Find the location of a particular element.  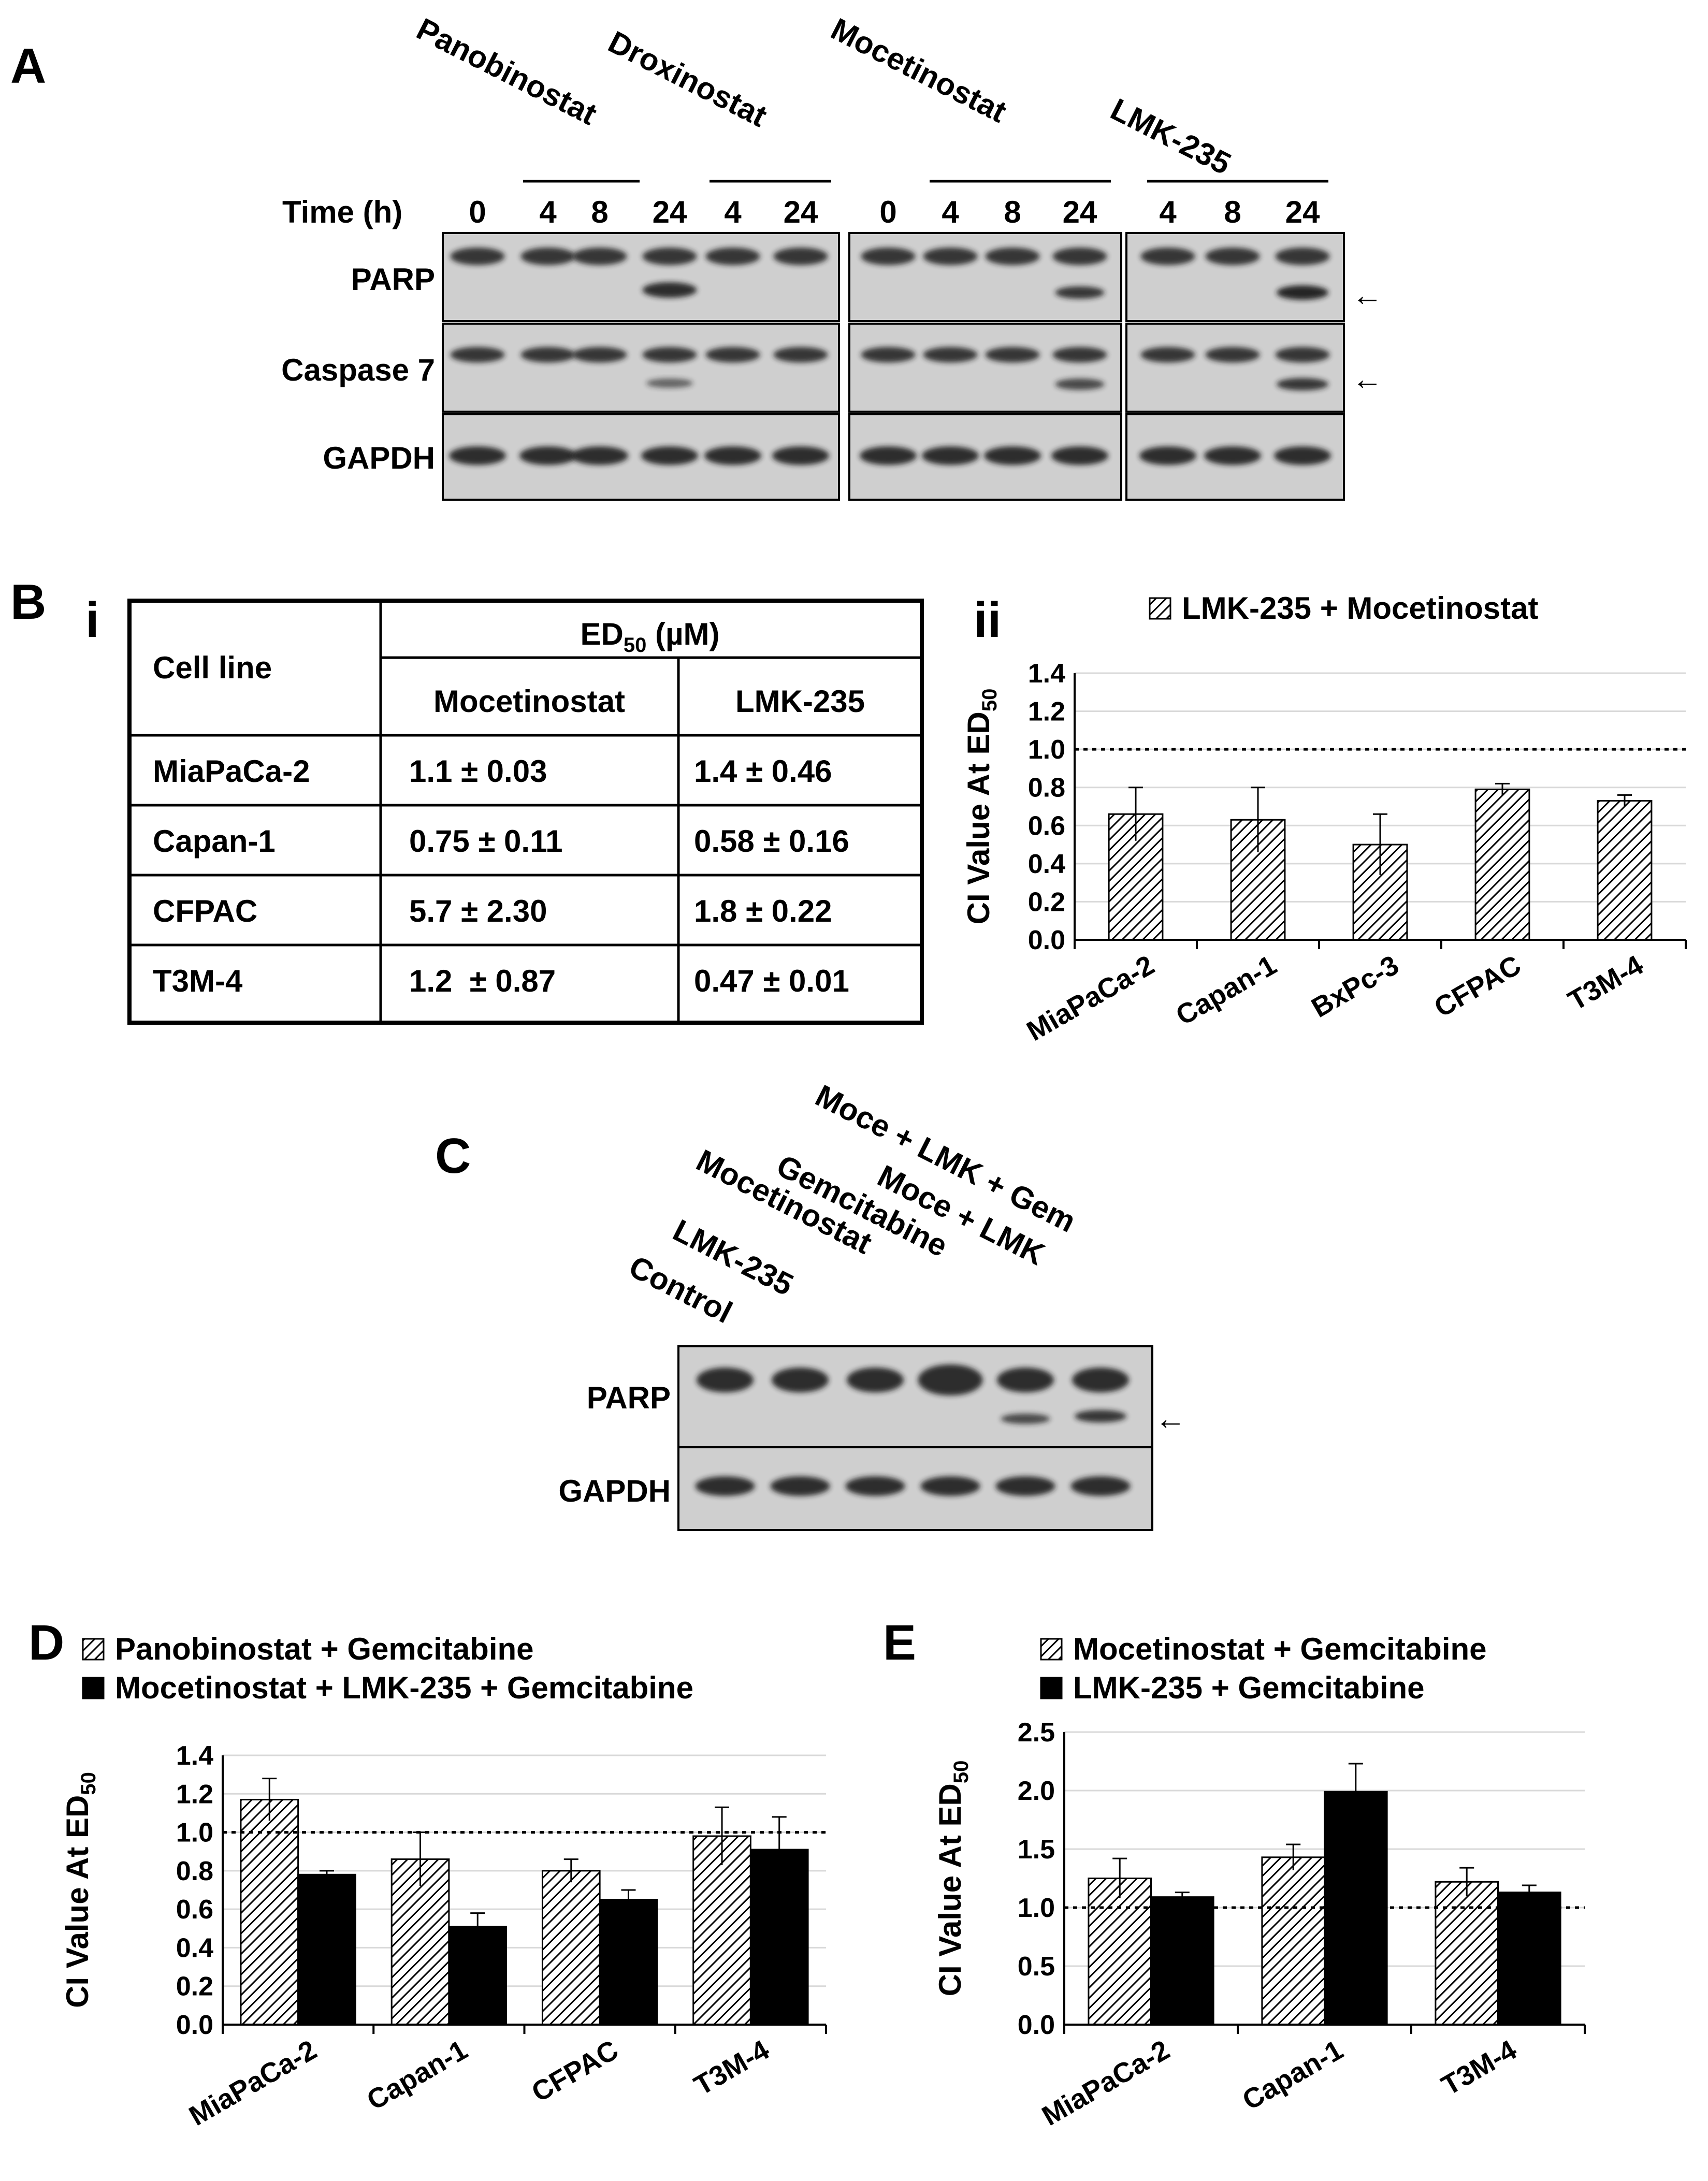

y-tick-label: 0.4 is located at coordinates (194, 1948).